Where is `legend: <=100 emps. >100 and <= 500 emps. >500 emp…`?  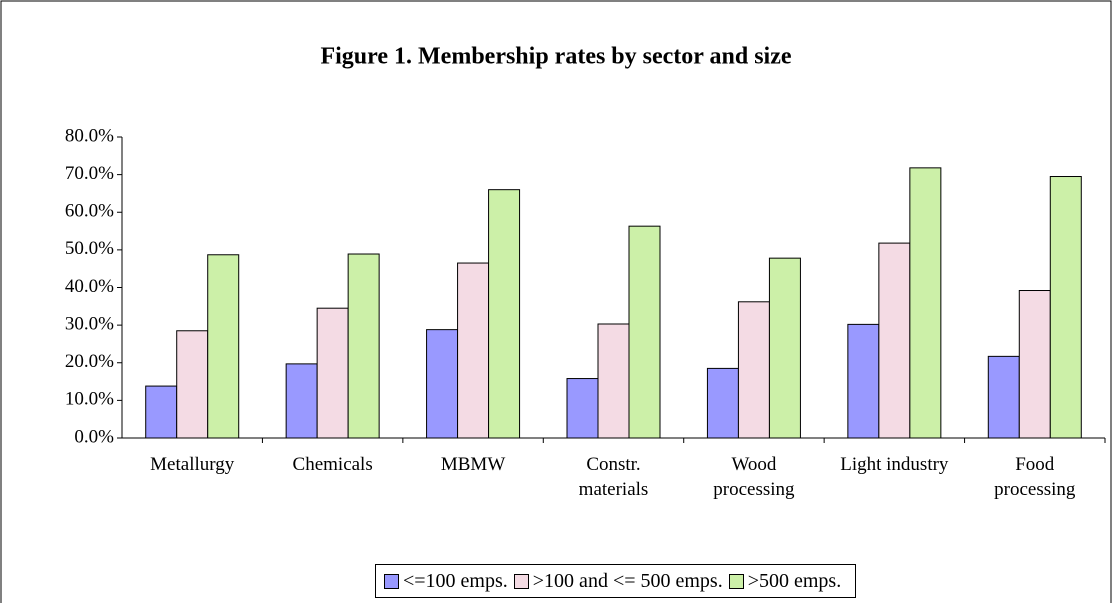 legend: <=100 emps. >100 and <= 500 emps. >500 emp… is located at coordinates (616, 581).